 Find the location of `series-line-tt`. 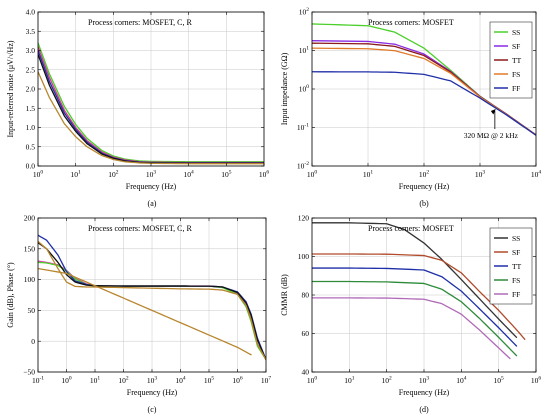

series-line-tt is located at coordinates (415, 307).